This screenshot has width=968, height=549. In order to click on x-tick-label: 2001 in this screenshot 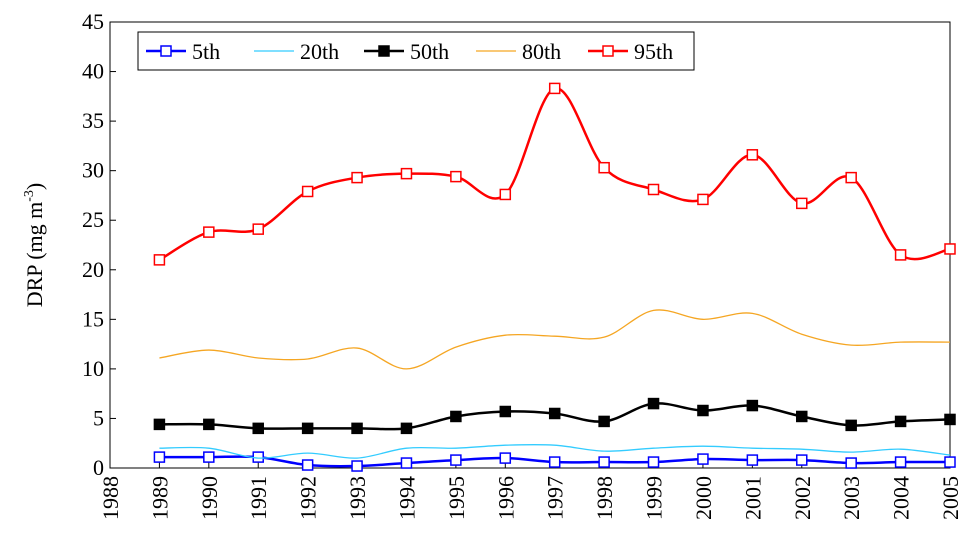, I will do `click(752, 498)`.